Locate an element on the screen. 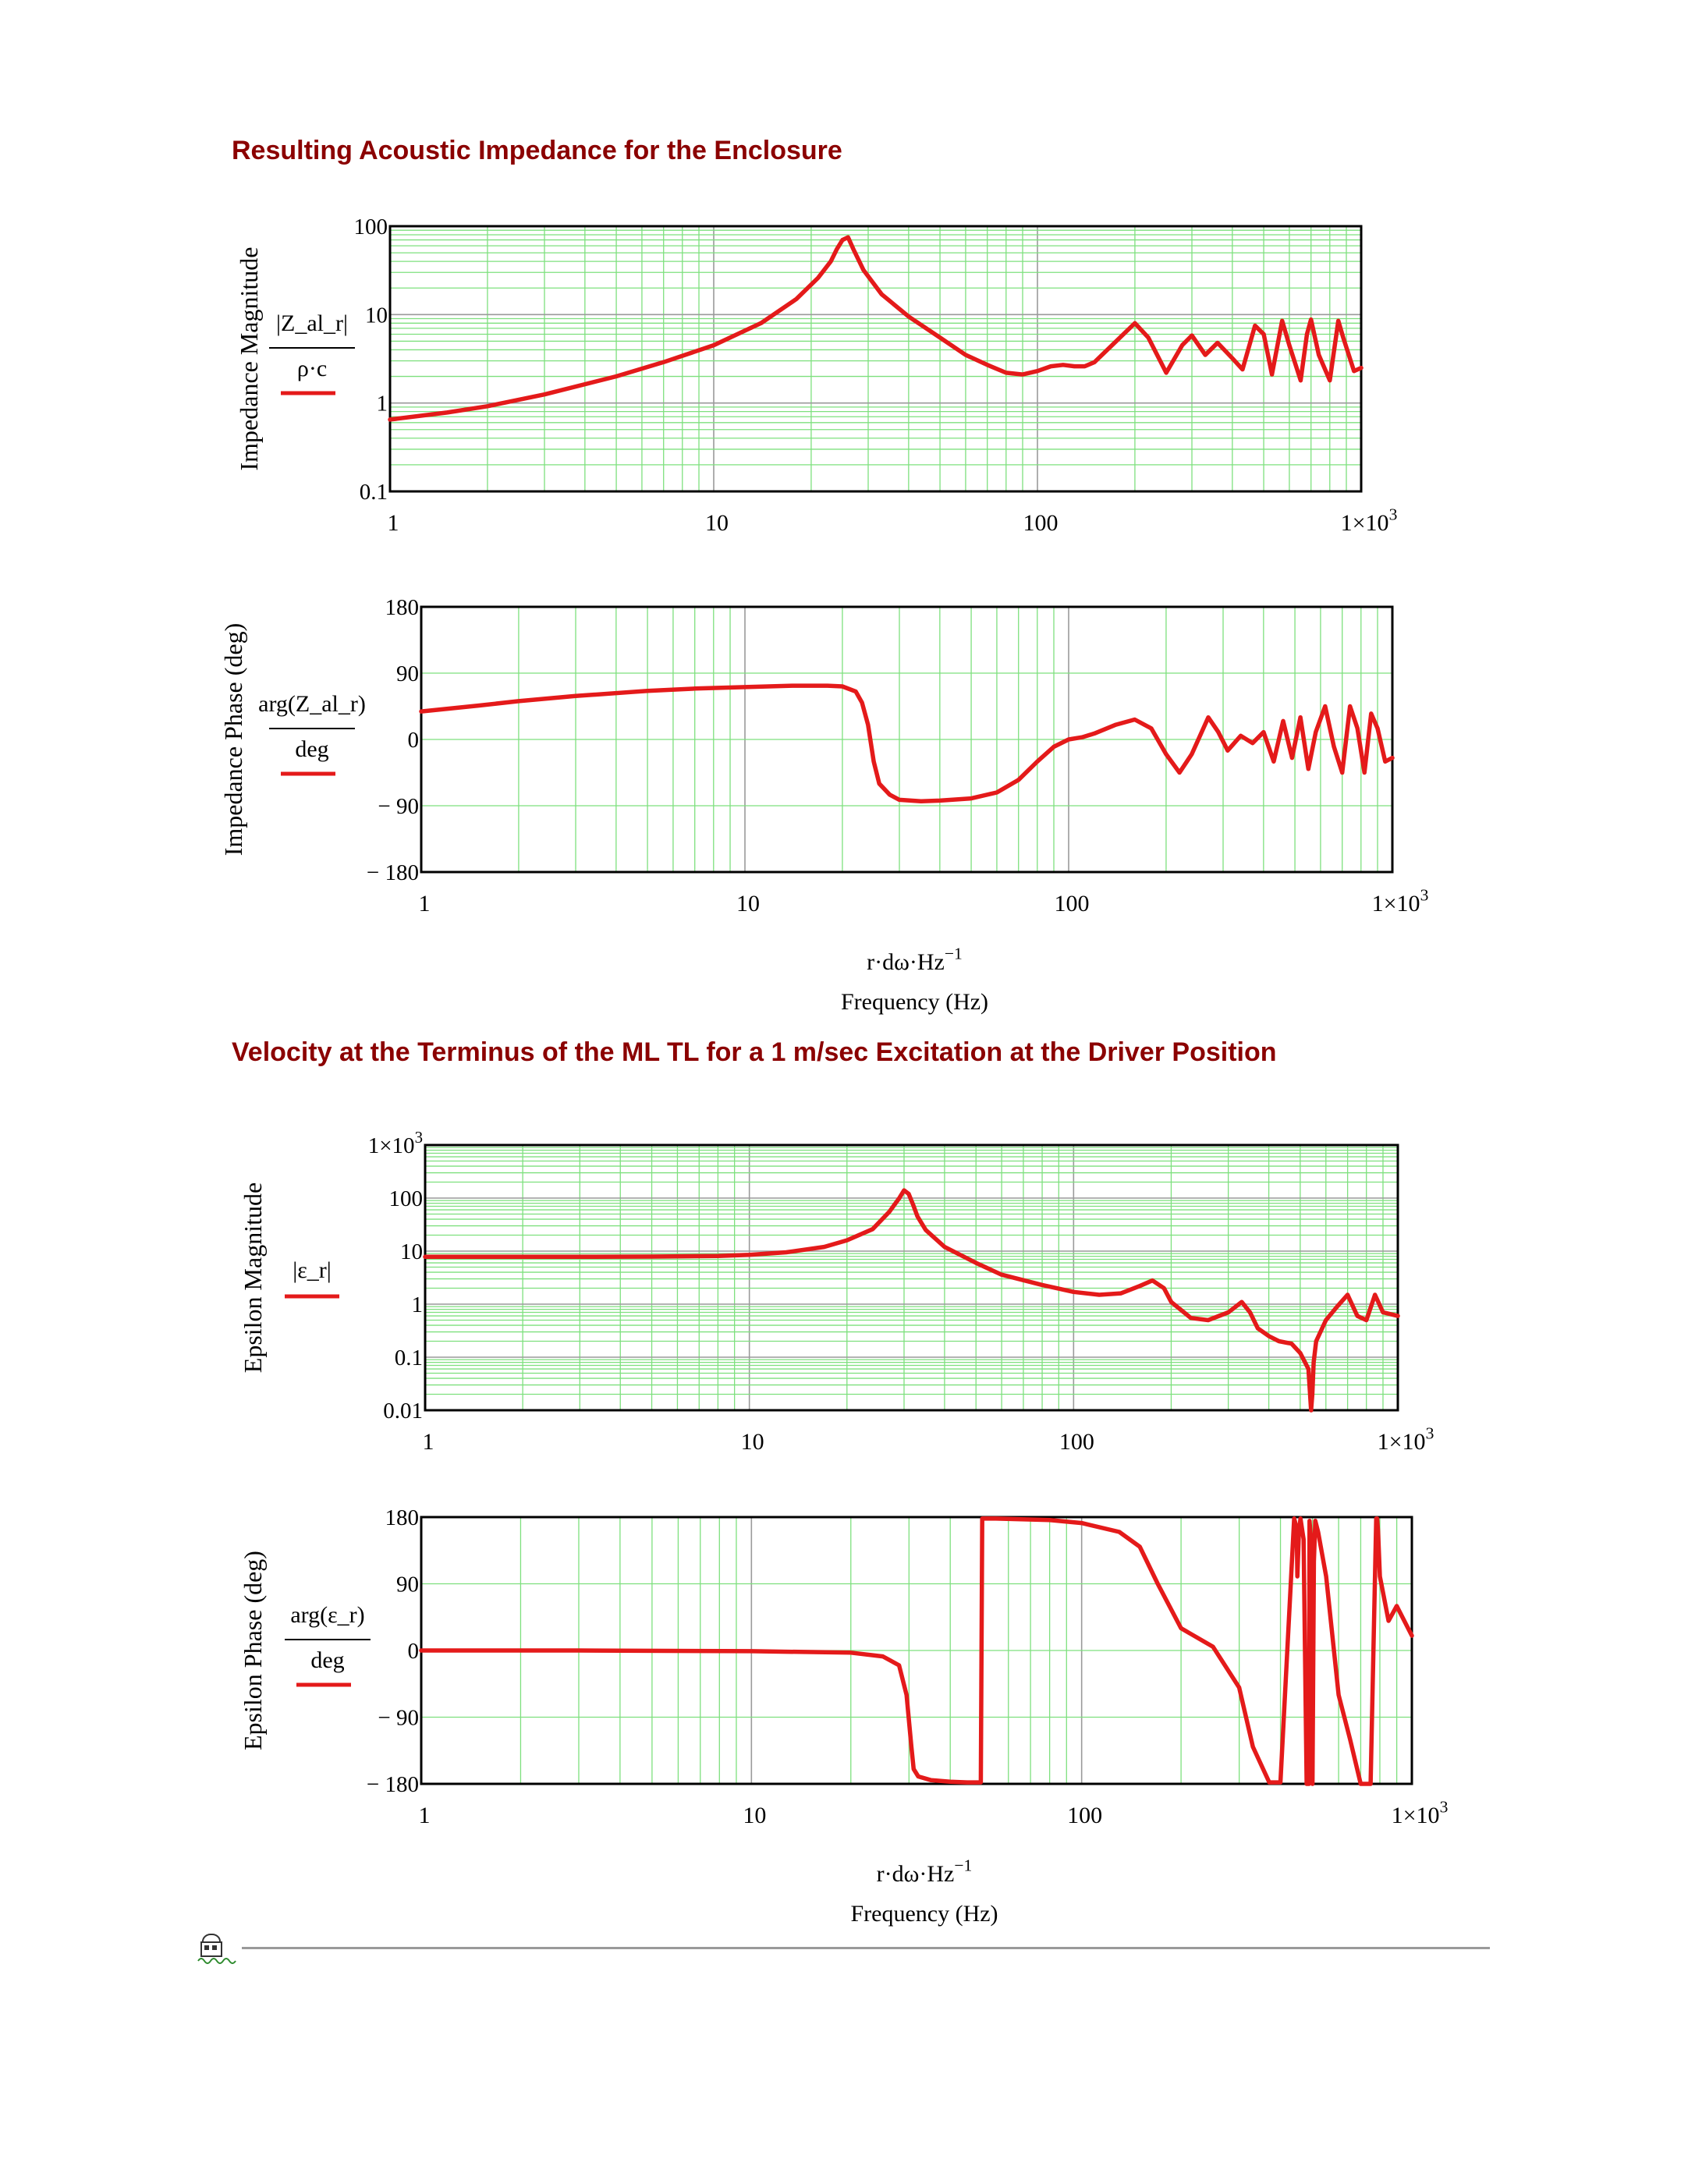  y-tick-label: 0.01 is located at coordinates (403, 1412).